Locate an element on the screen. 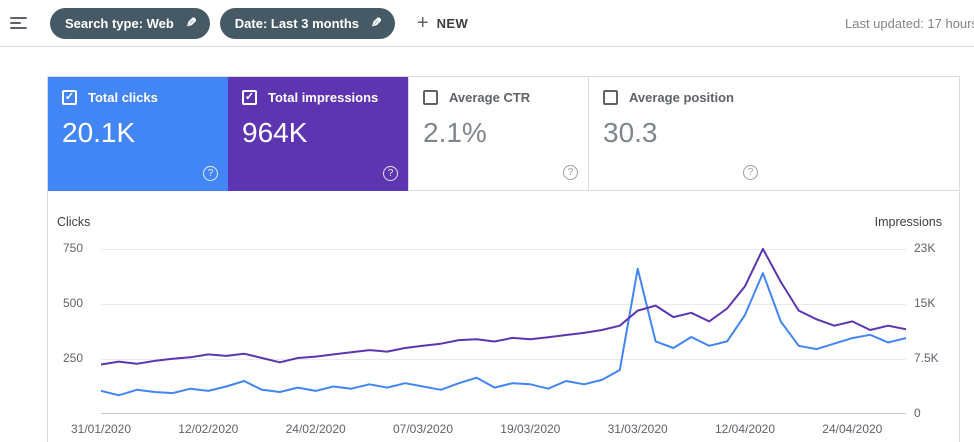 The width and height of the screenshot is (974, 442). date-range-chip: Date: Last 3 months ✎ is located at coordinates (307, 23).